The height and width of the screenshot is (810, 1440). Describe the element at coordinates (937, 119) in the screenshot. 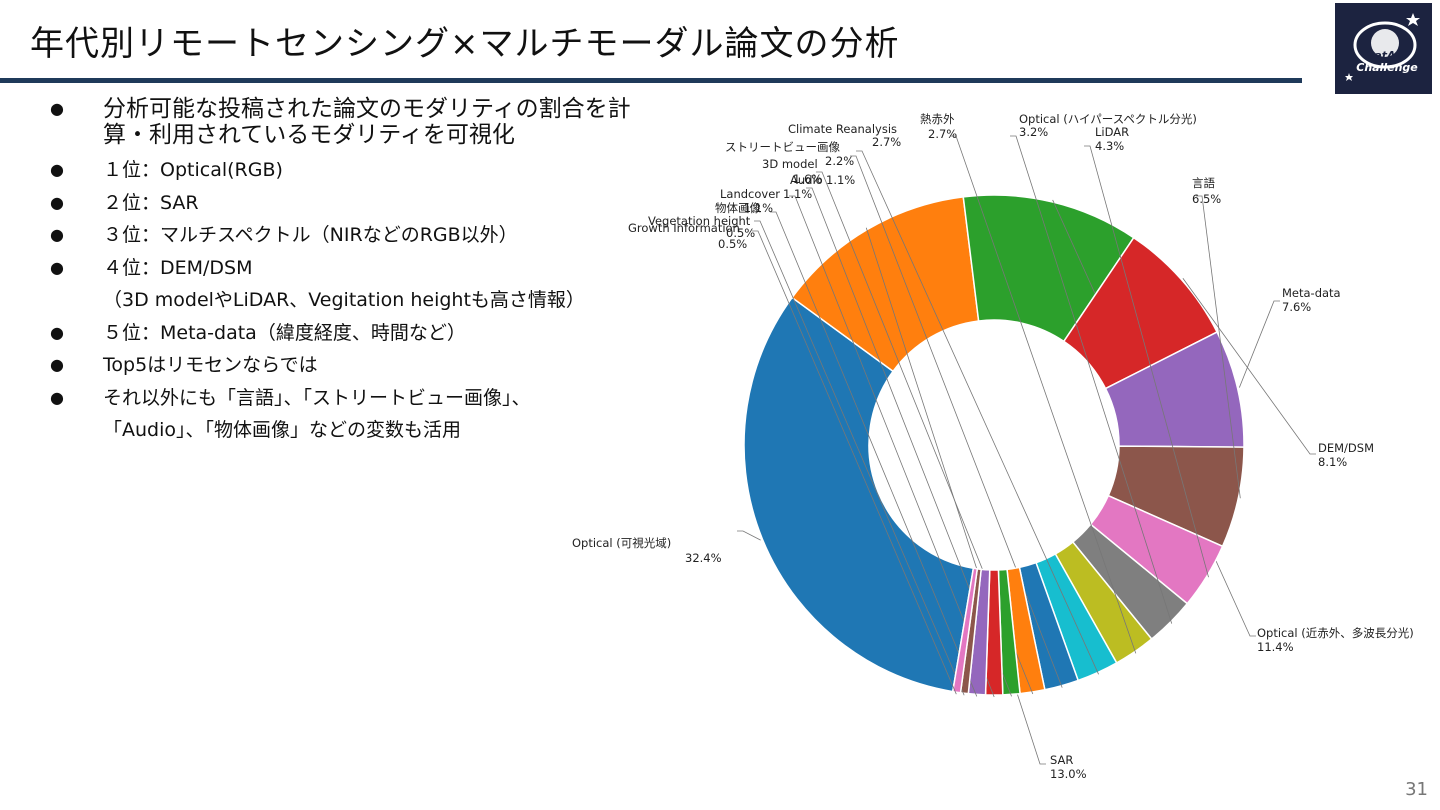

I see `slice-label: 熱赤外` at that location.